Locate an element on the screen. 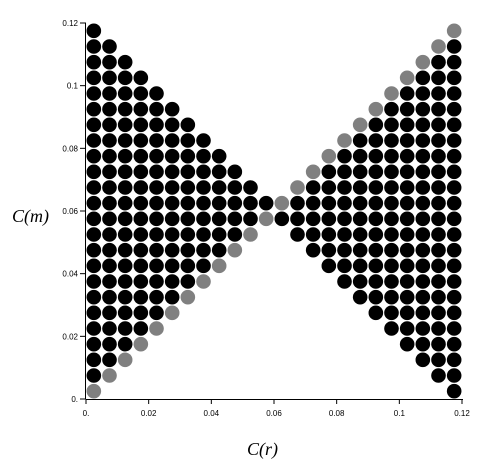 The width and height of the screenshot is (499, 470). x-tick-label-3: 0.06 is located at coordinates (274, 413).